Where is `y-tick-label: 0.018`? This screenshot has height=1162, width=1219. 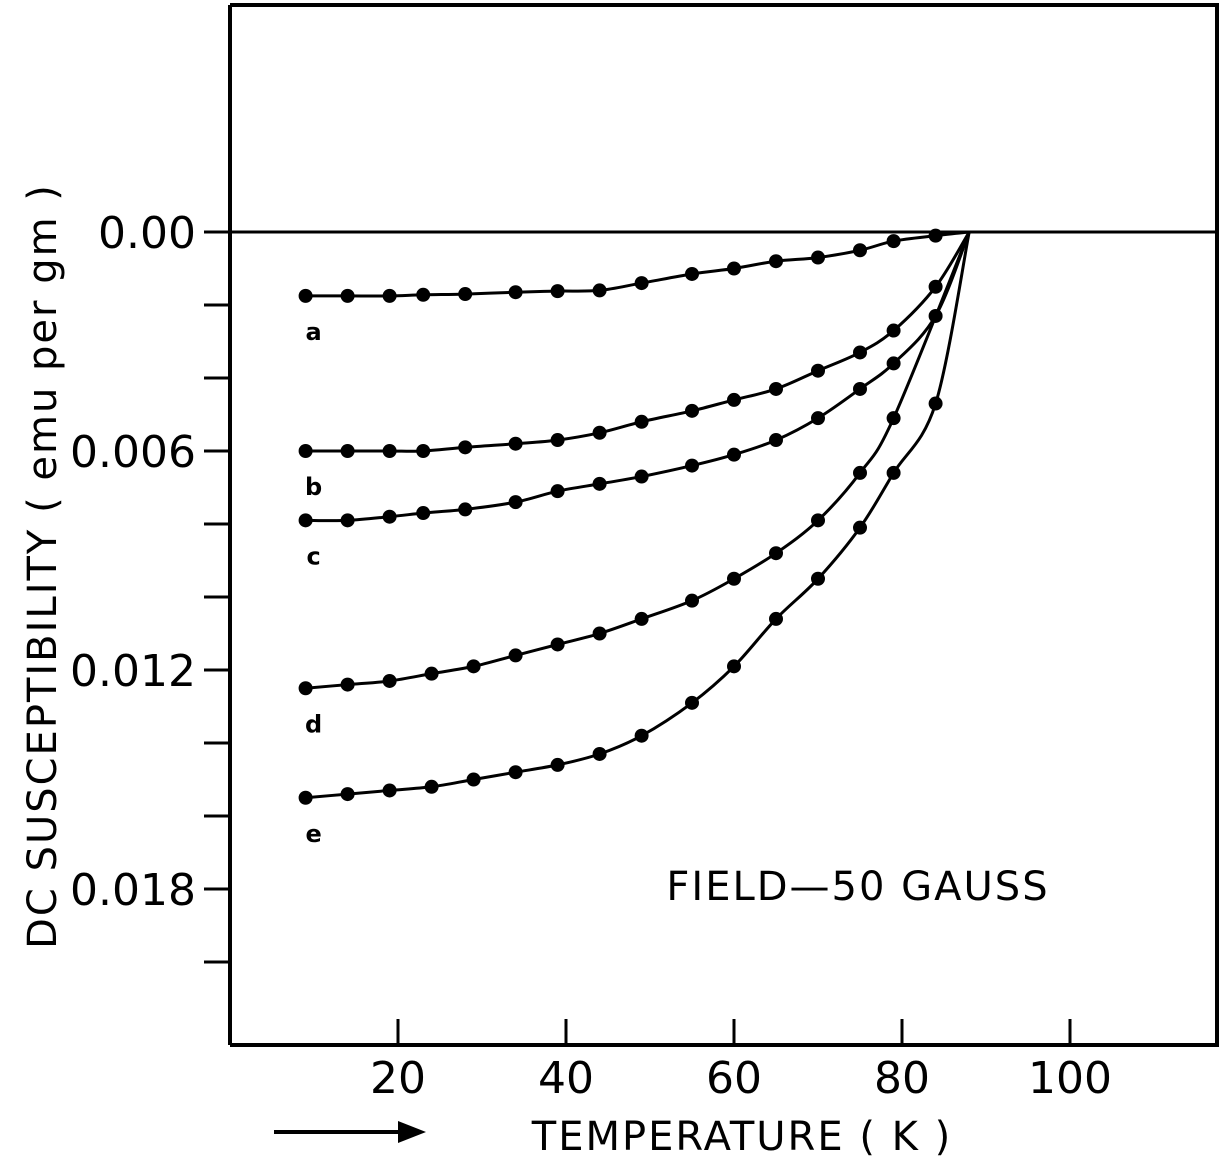 y-tick-label: 0.018 is located at coordinates (133, 890).